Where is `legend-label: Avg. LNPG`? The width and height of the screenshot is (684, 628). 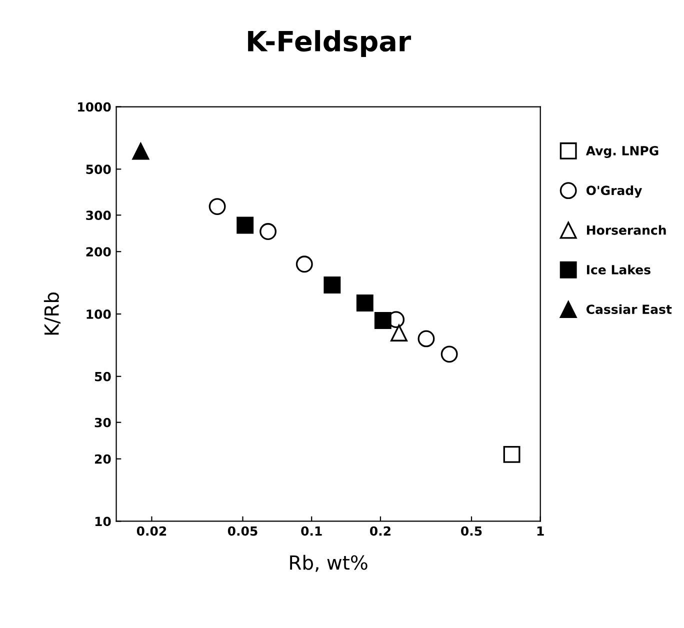
legend-label: Avg. LNPG is located at coordinates (622, 152).